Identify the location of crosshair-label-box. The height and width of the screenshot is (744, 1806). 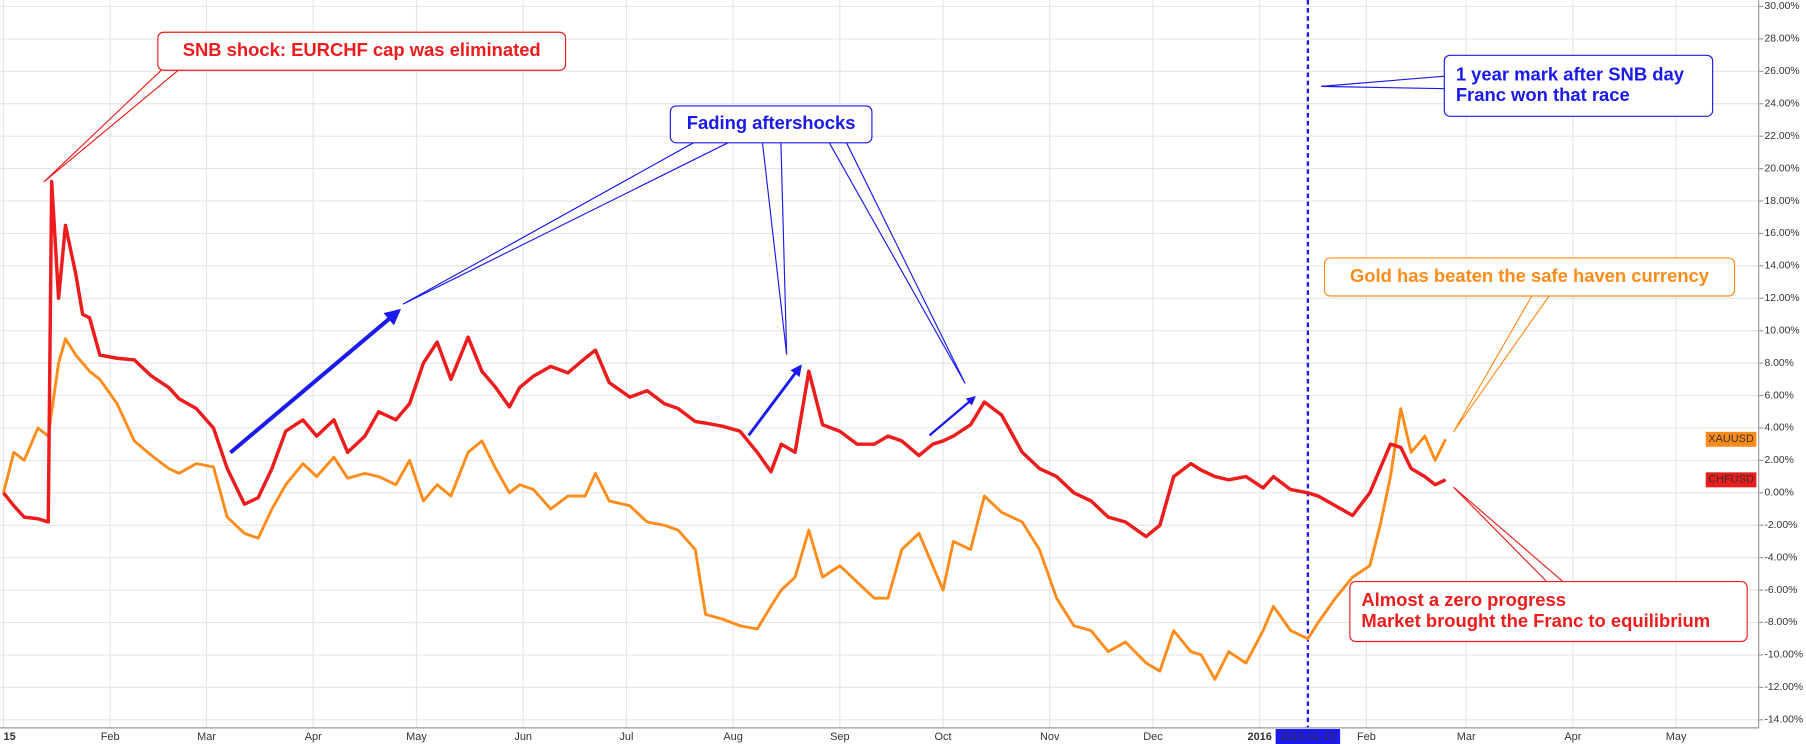
(1308, 736).